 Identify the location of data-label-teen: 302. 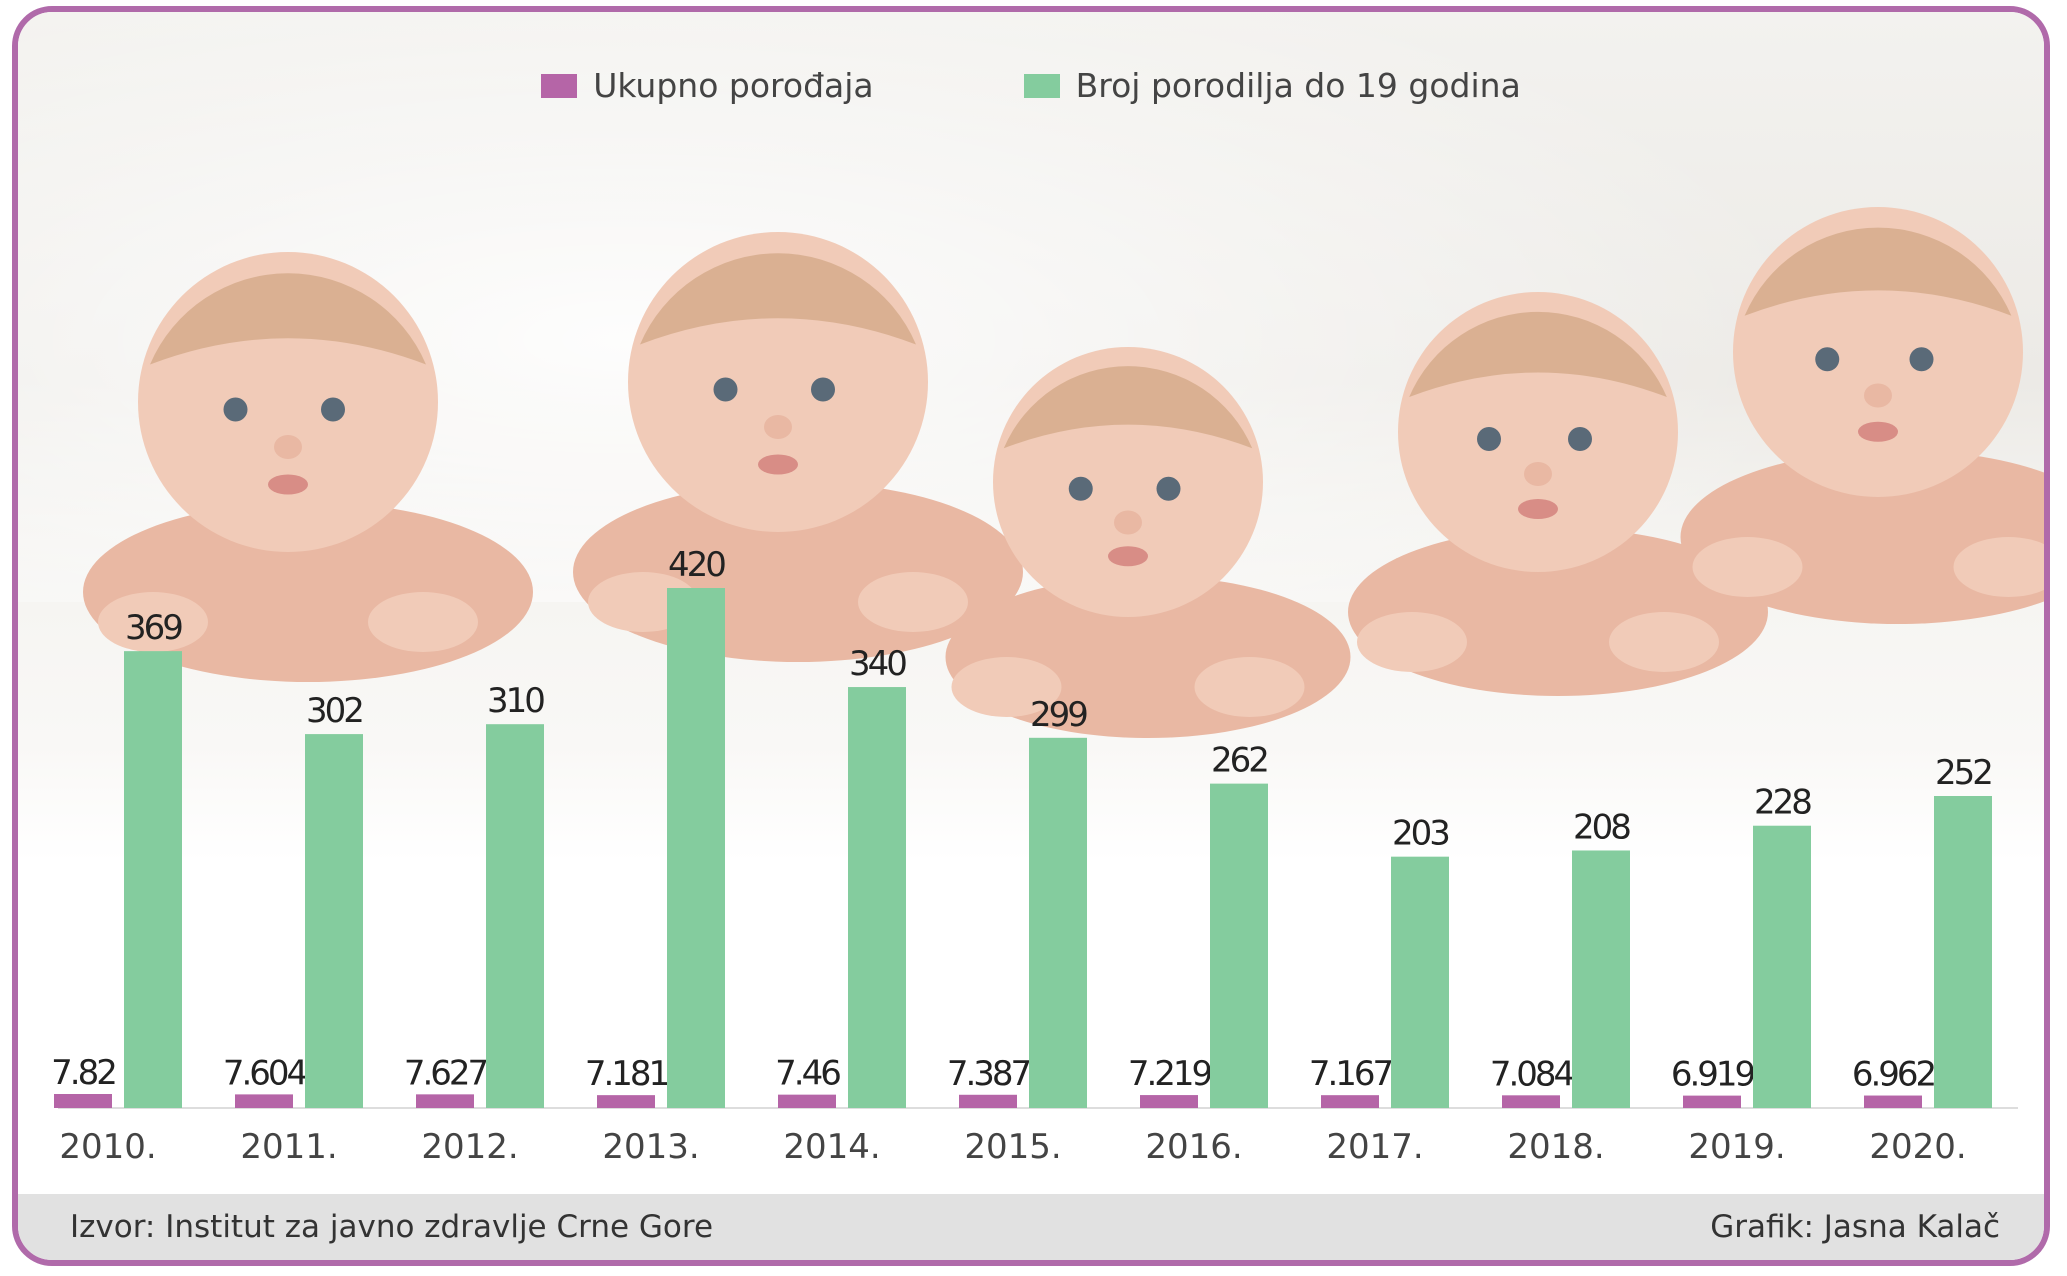
(334, 711).